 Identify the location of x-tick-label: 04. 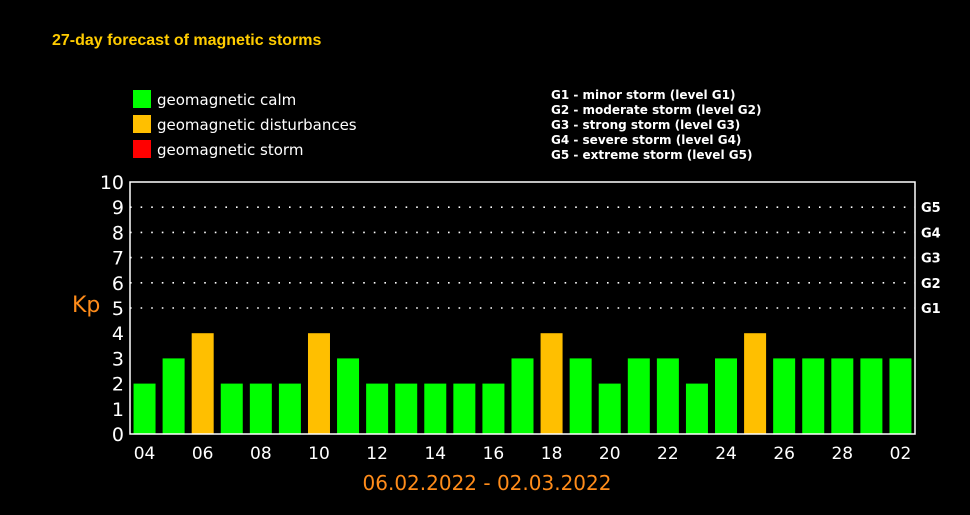
(145, 454).